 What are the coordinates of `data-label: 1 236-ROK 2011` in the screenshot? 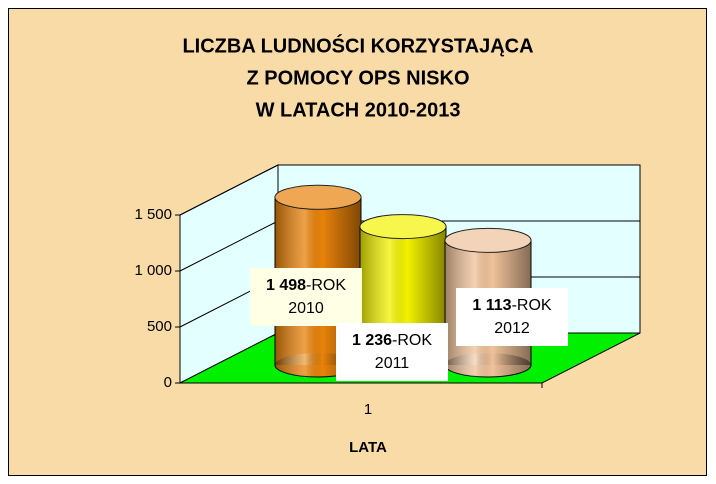 It's located at (392, 352).